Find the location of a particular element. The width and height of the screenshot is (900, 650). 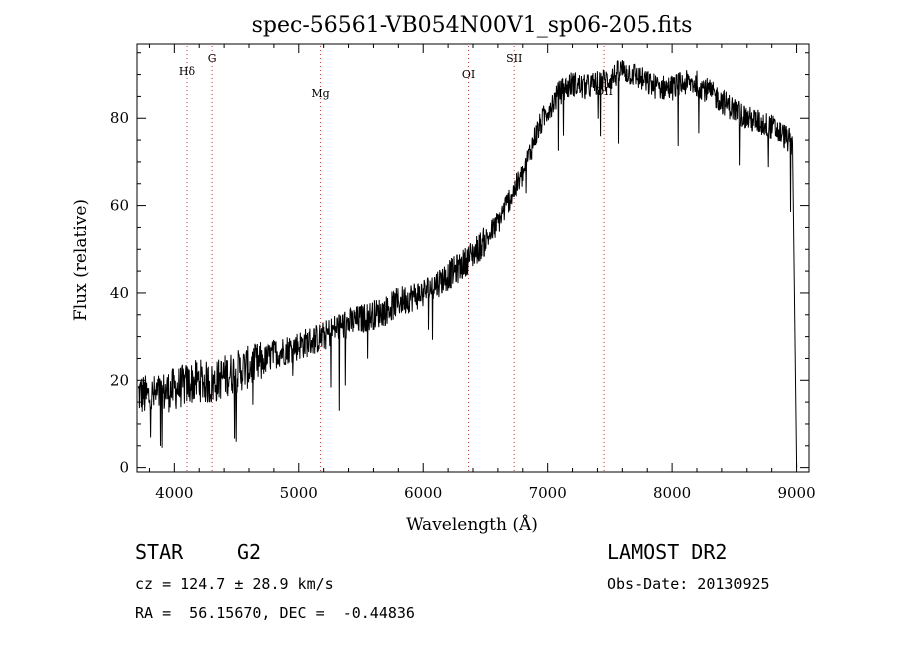

x-tick-label: 7000 is located at coordinates (548, 493).